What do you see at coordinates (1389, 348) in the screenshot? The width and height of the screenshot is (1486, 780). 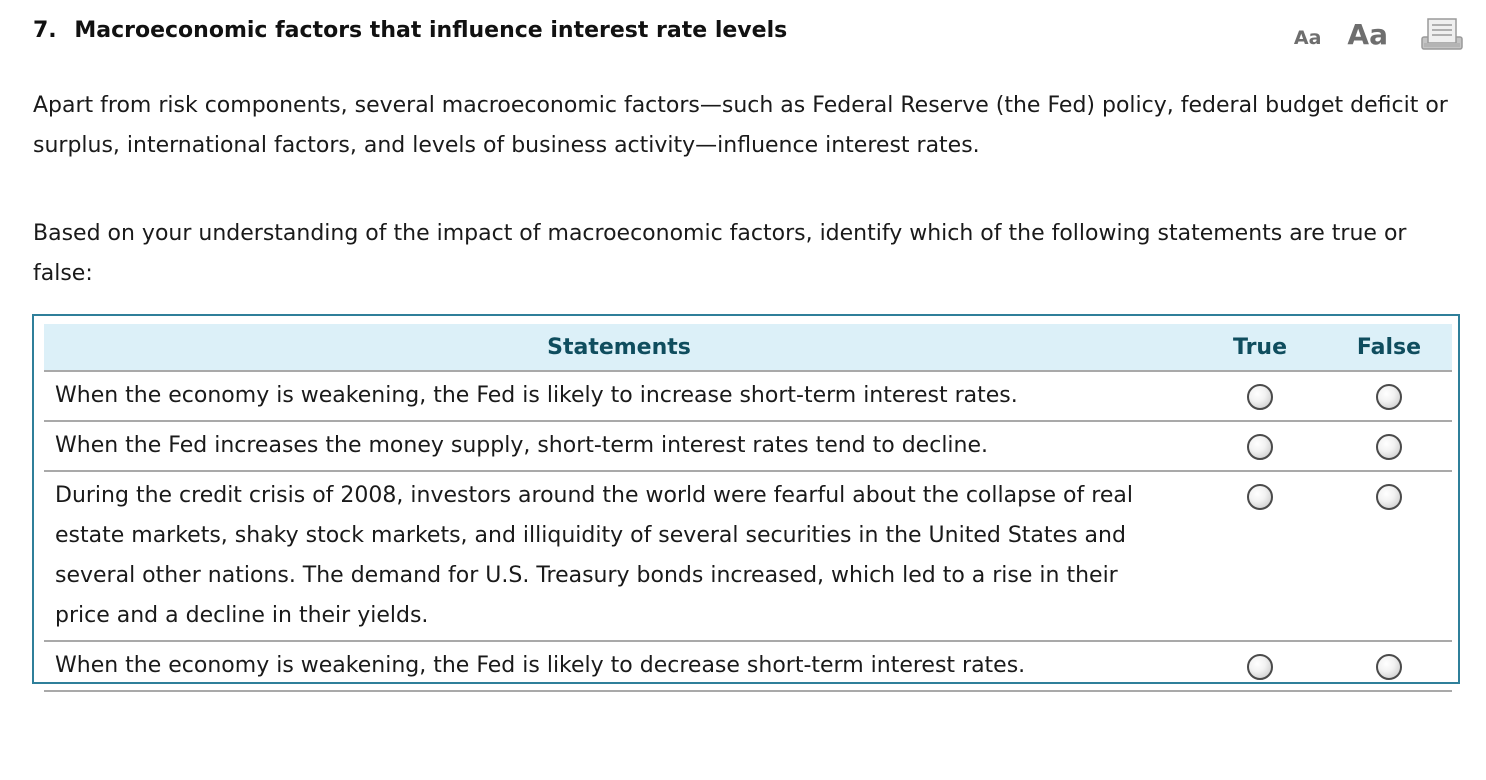 I see `false-column-header: False` at bounding box center [1389, 348].